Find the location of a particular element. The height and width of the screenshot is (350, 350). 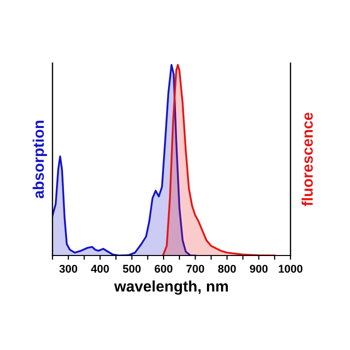

x-tick-label: 1000 is located at coordinates (290, 268).